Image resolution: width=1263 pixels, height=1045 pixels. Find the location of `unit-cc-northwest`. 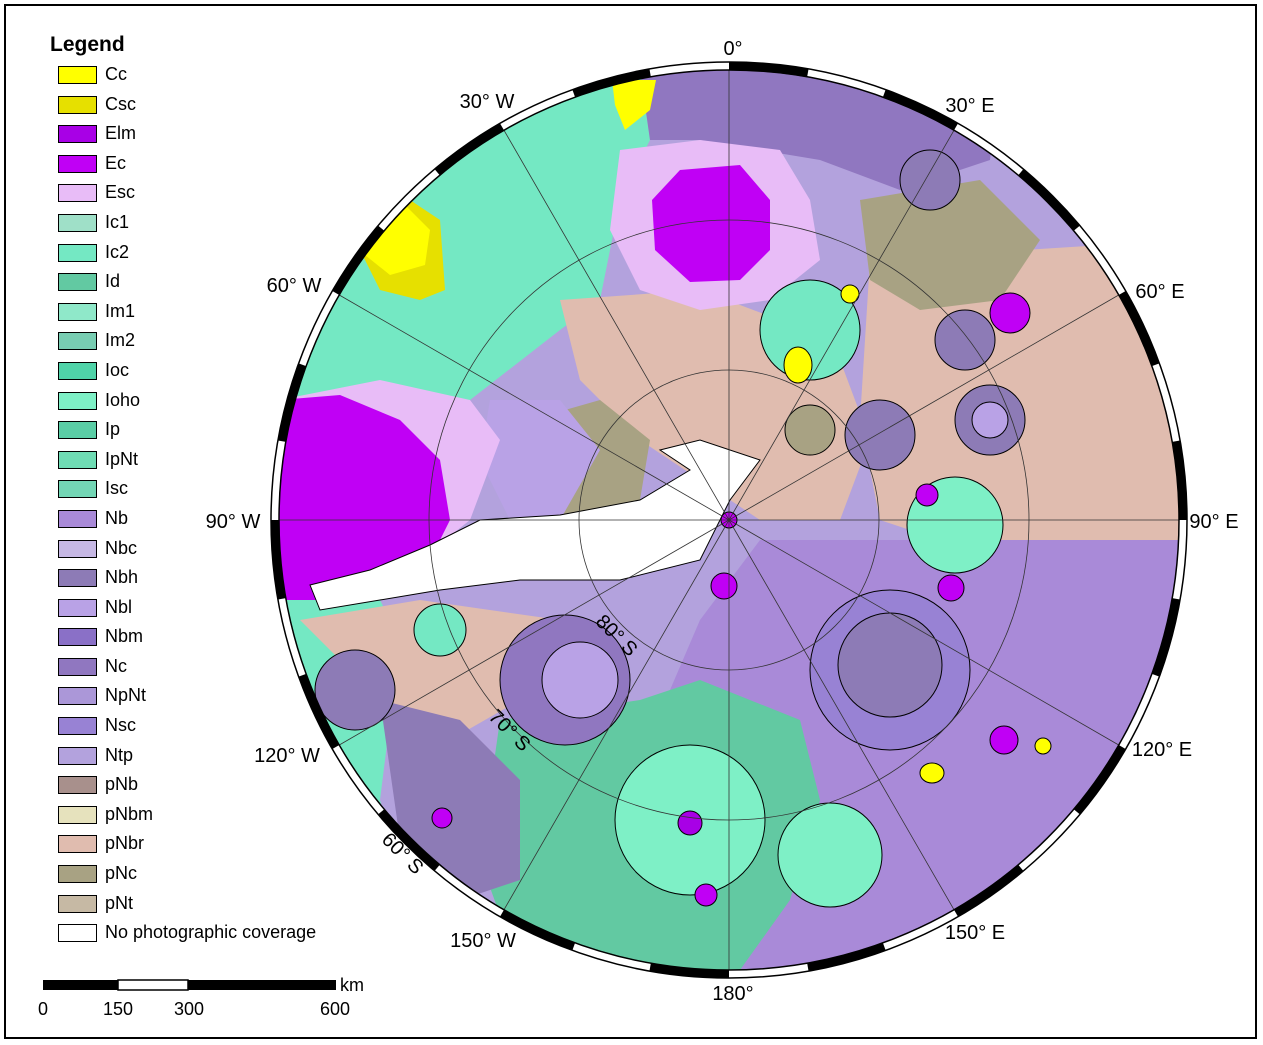

unit-cc-northwest is located at coordinates (397, 240).